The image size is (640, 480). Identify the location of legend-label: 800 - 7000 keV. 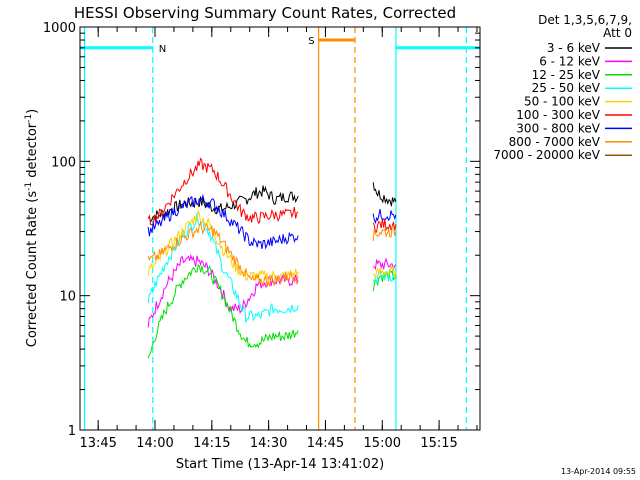
(555, 142).